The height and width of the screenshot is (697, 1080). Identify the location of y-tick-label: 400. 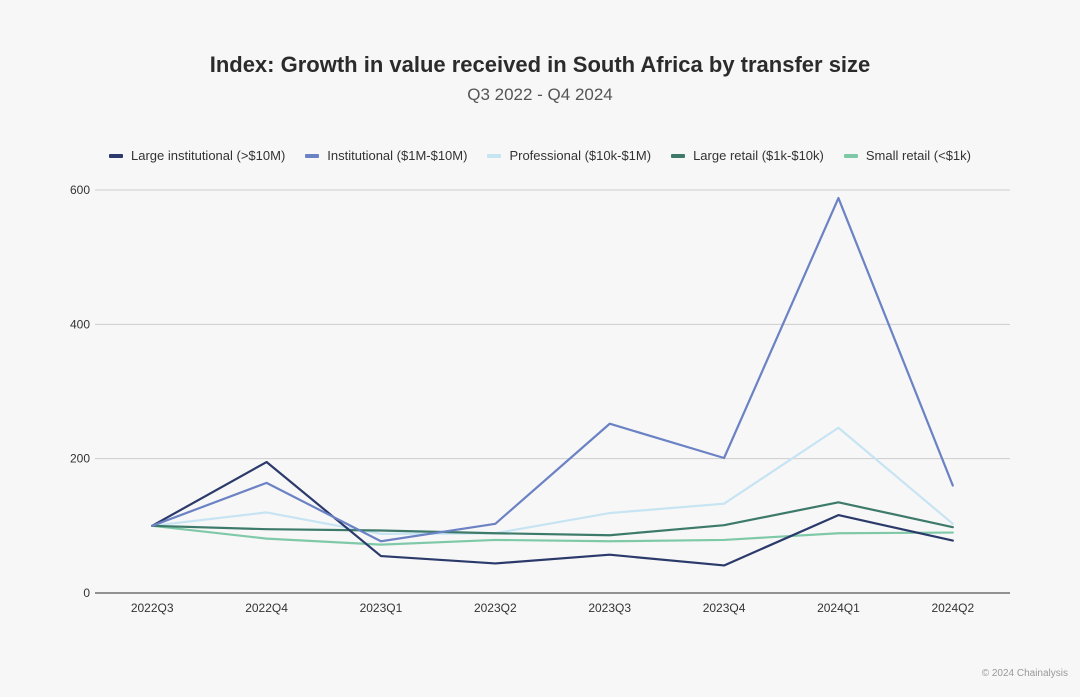
(80, 324).